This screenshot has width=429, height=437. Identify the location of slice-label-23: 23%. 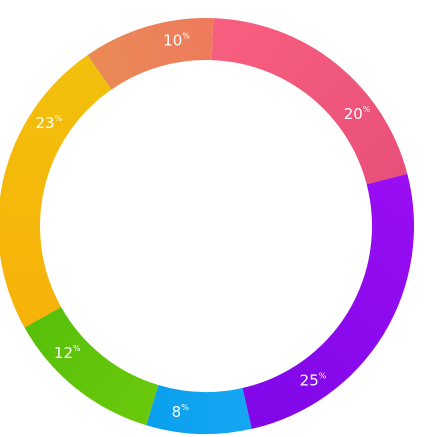
(48, 123).